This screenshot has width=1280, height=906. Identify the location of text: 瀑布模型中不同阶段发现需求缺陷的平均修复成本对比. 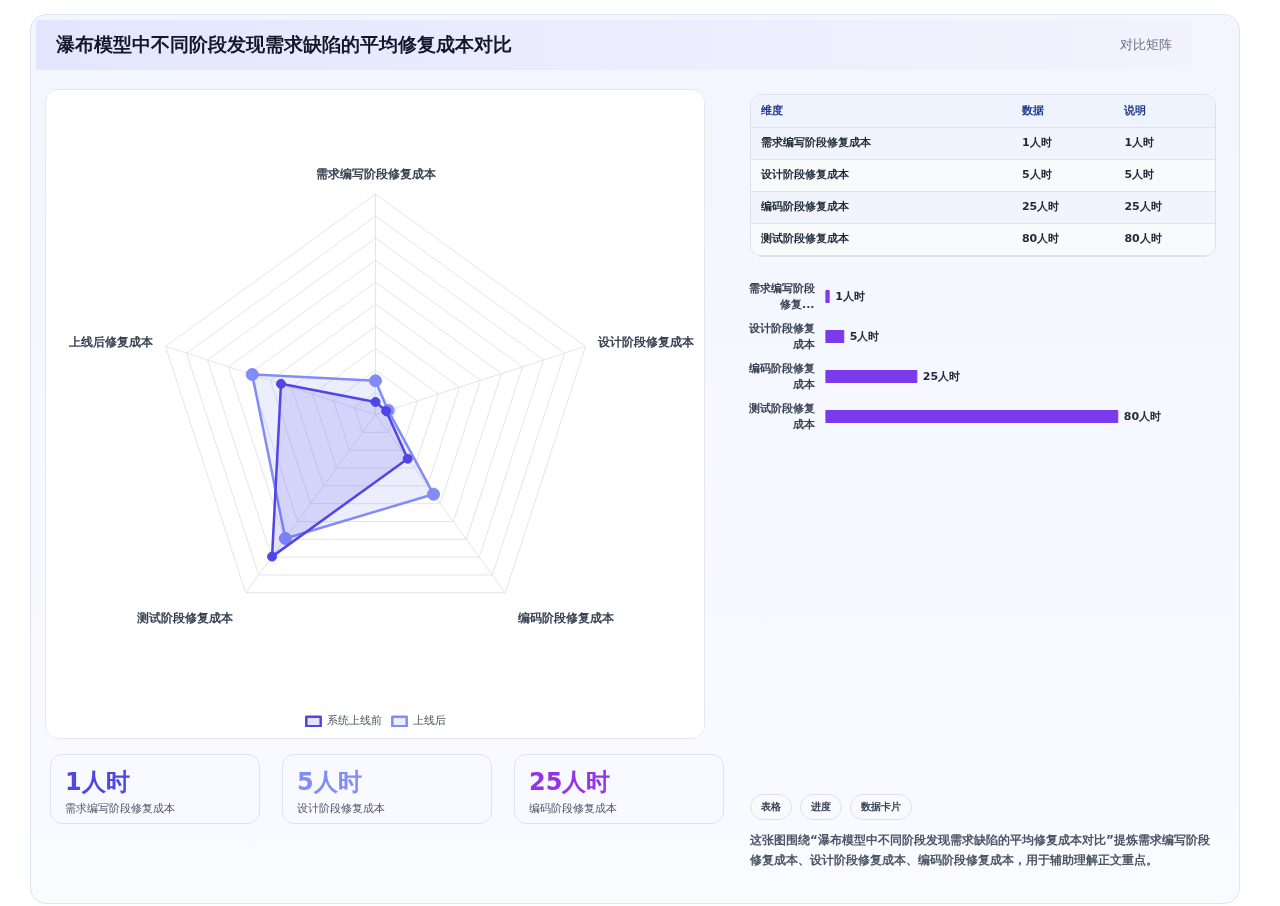
(284, 45).